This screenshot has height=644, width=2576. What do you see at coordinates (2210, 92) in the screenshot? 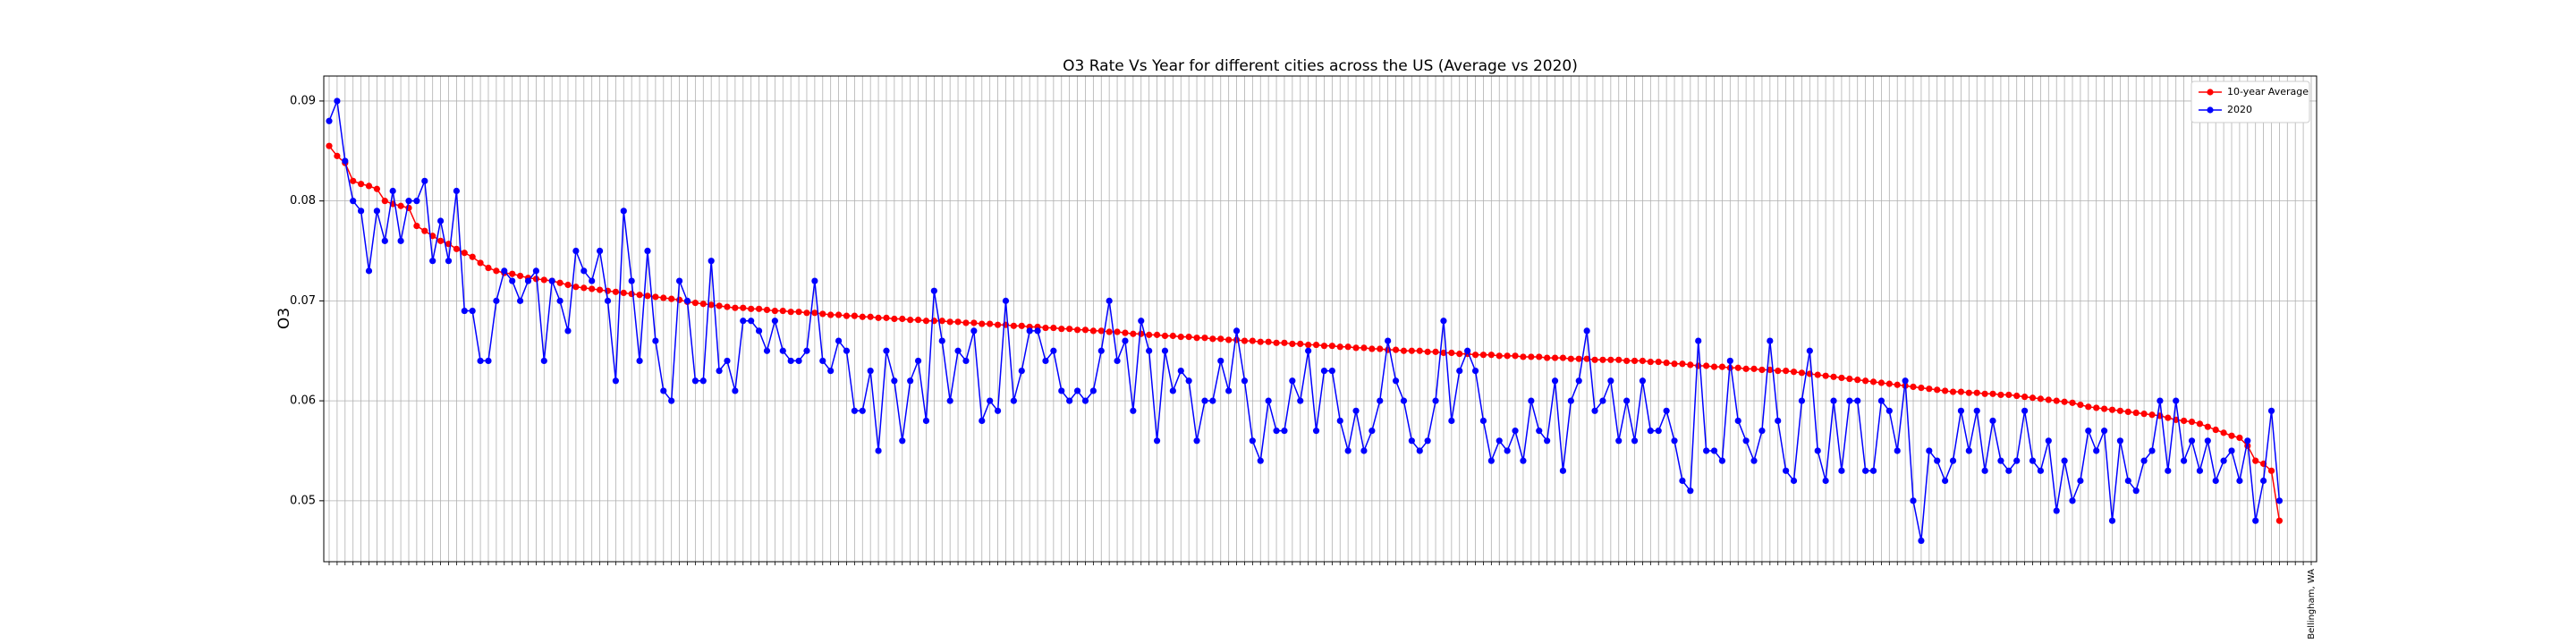
I see `legend-marker` at bounding box center [2210, 92].